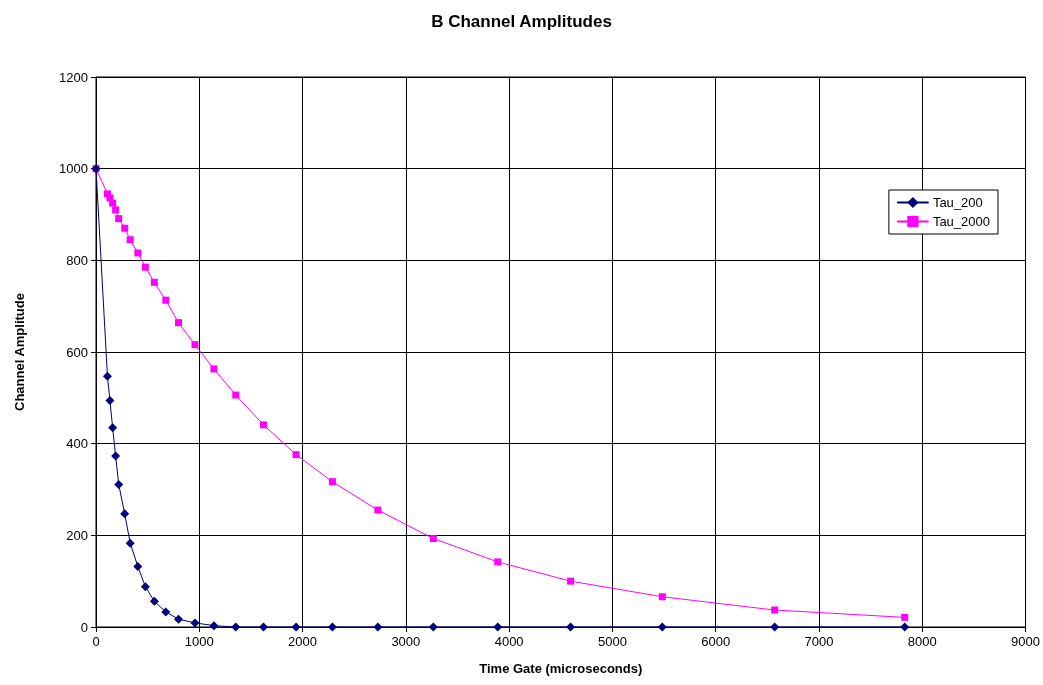 Image resolution: width=1043 pixels, height=685 pixels. I want to click on x-axis-title: Time Gate (microseconds), so click(561, 668).